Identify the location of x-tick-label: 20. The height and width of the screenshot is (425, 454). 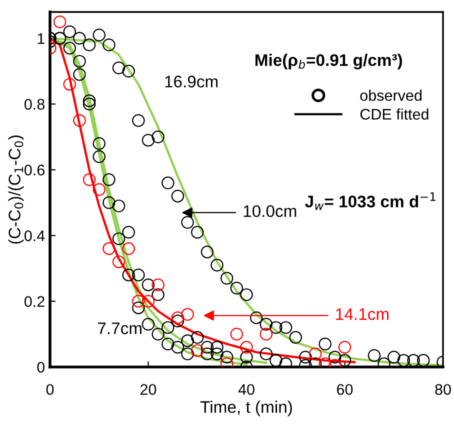
(148, 389).